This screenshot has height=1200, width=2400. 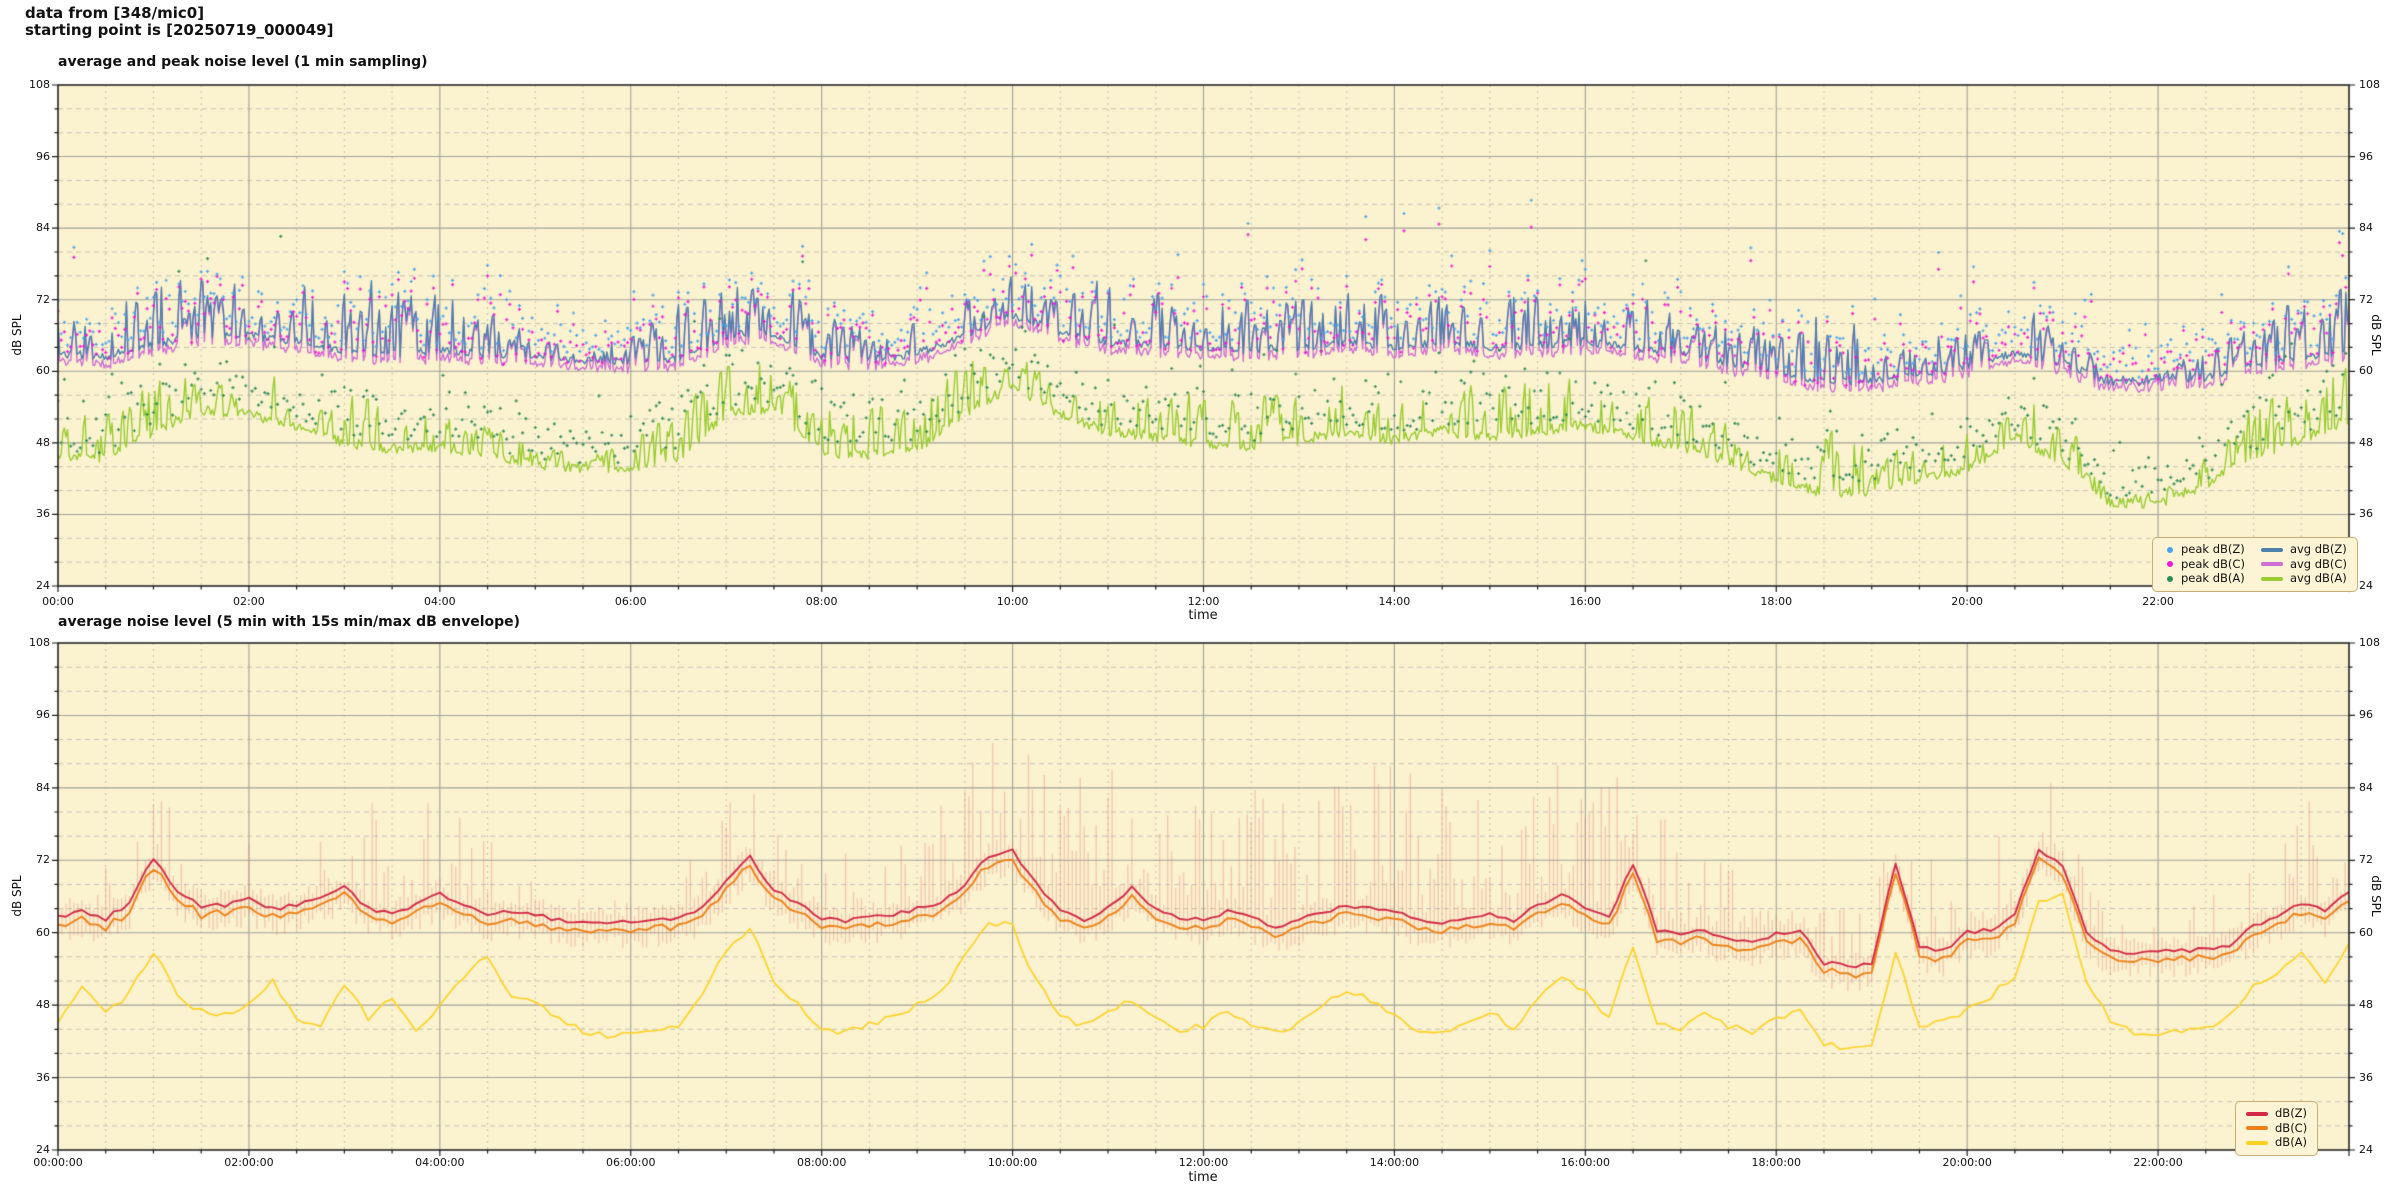 What do you see at coordinates (1203, 1162) in the screenshot?
I see `x-tick-label: 12:00:00` at bounding box center [1203, 1162].